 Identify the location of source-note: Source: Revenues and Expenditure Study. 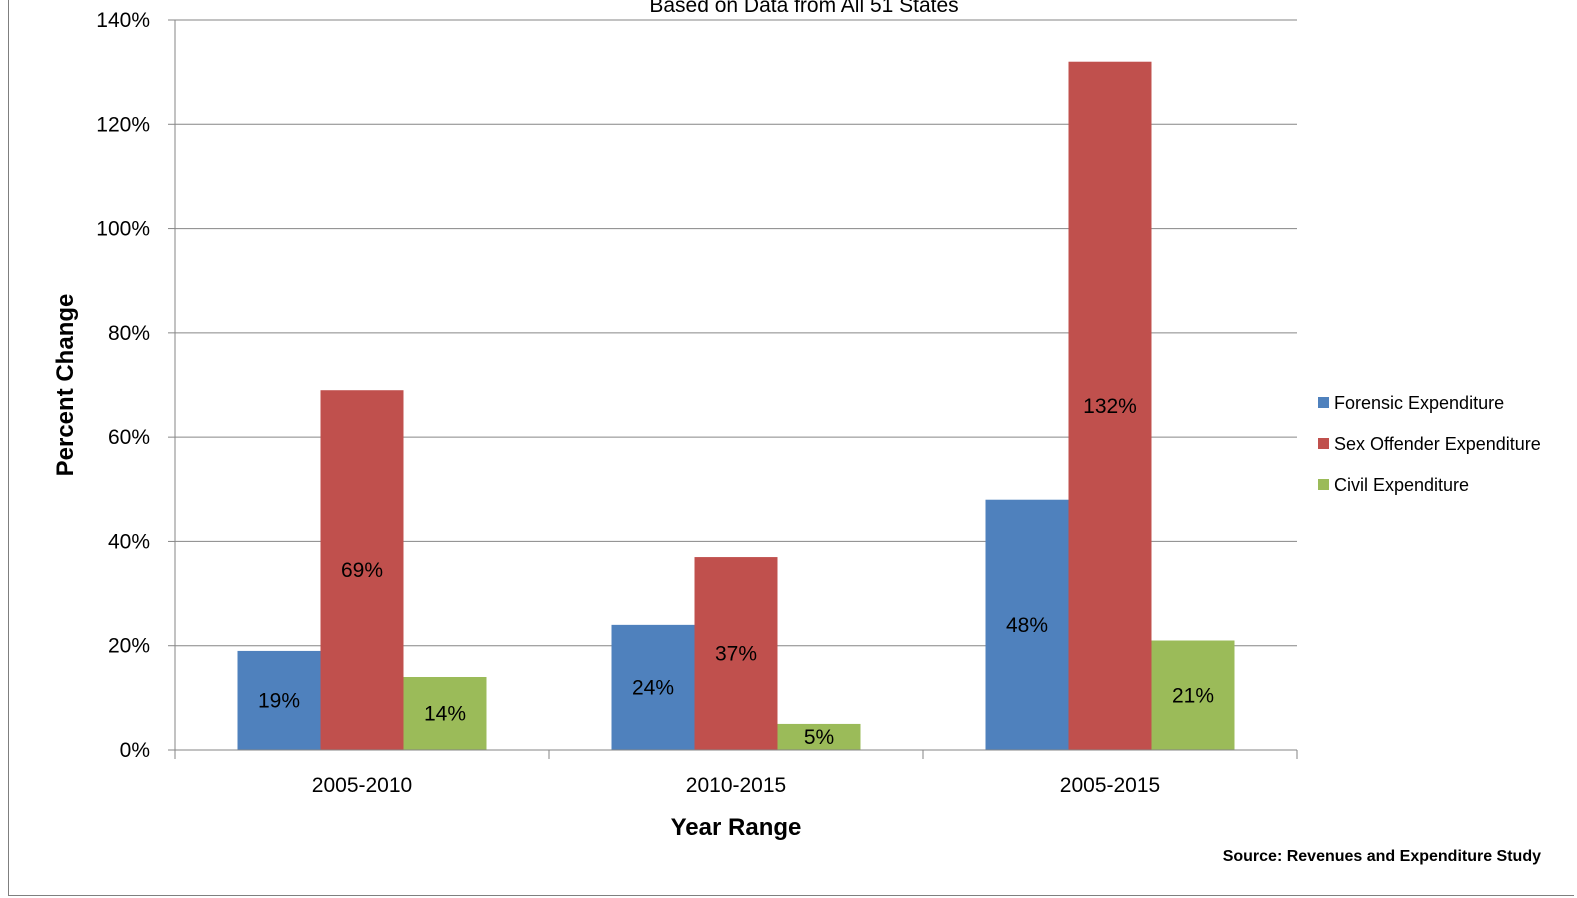
(1382, 856).